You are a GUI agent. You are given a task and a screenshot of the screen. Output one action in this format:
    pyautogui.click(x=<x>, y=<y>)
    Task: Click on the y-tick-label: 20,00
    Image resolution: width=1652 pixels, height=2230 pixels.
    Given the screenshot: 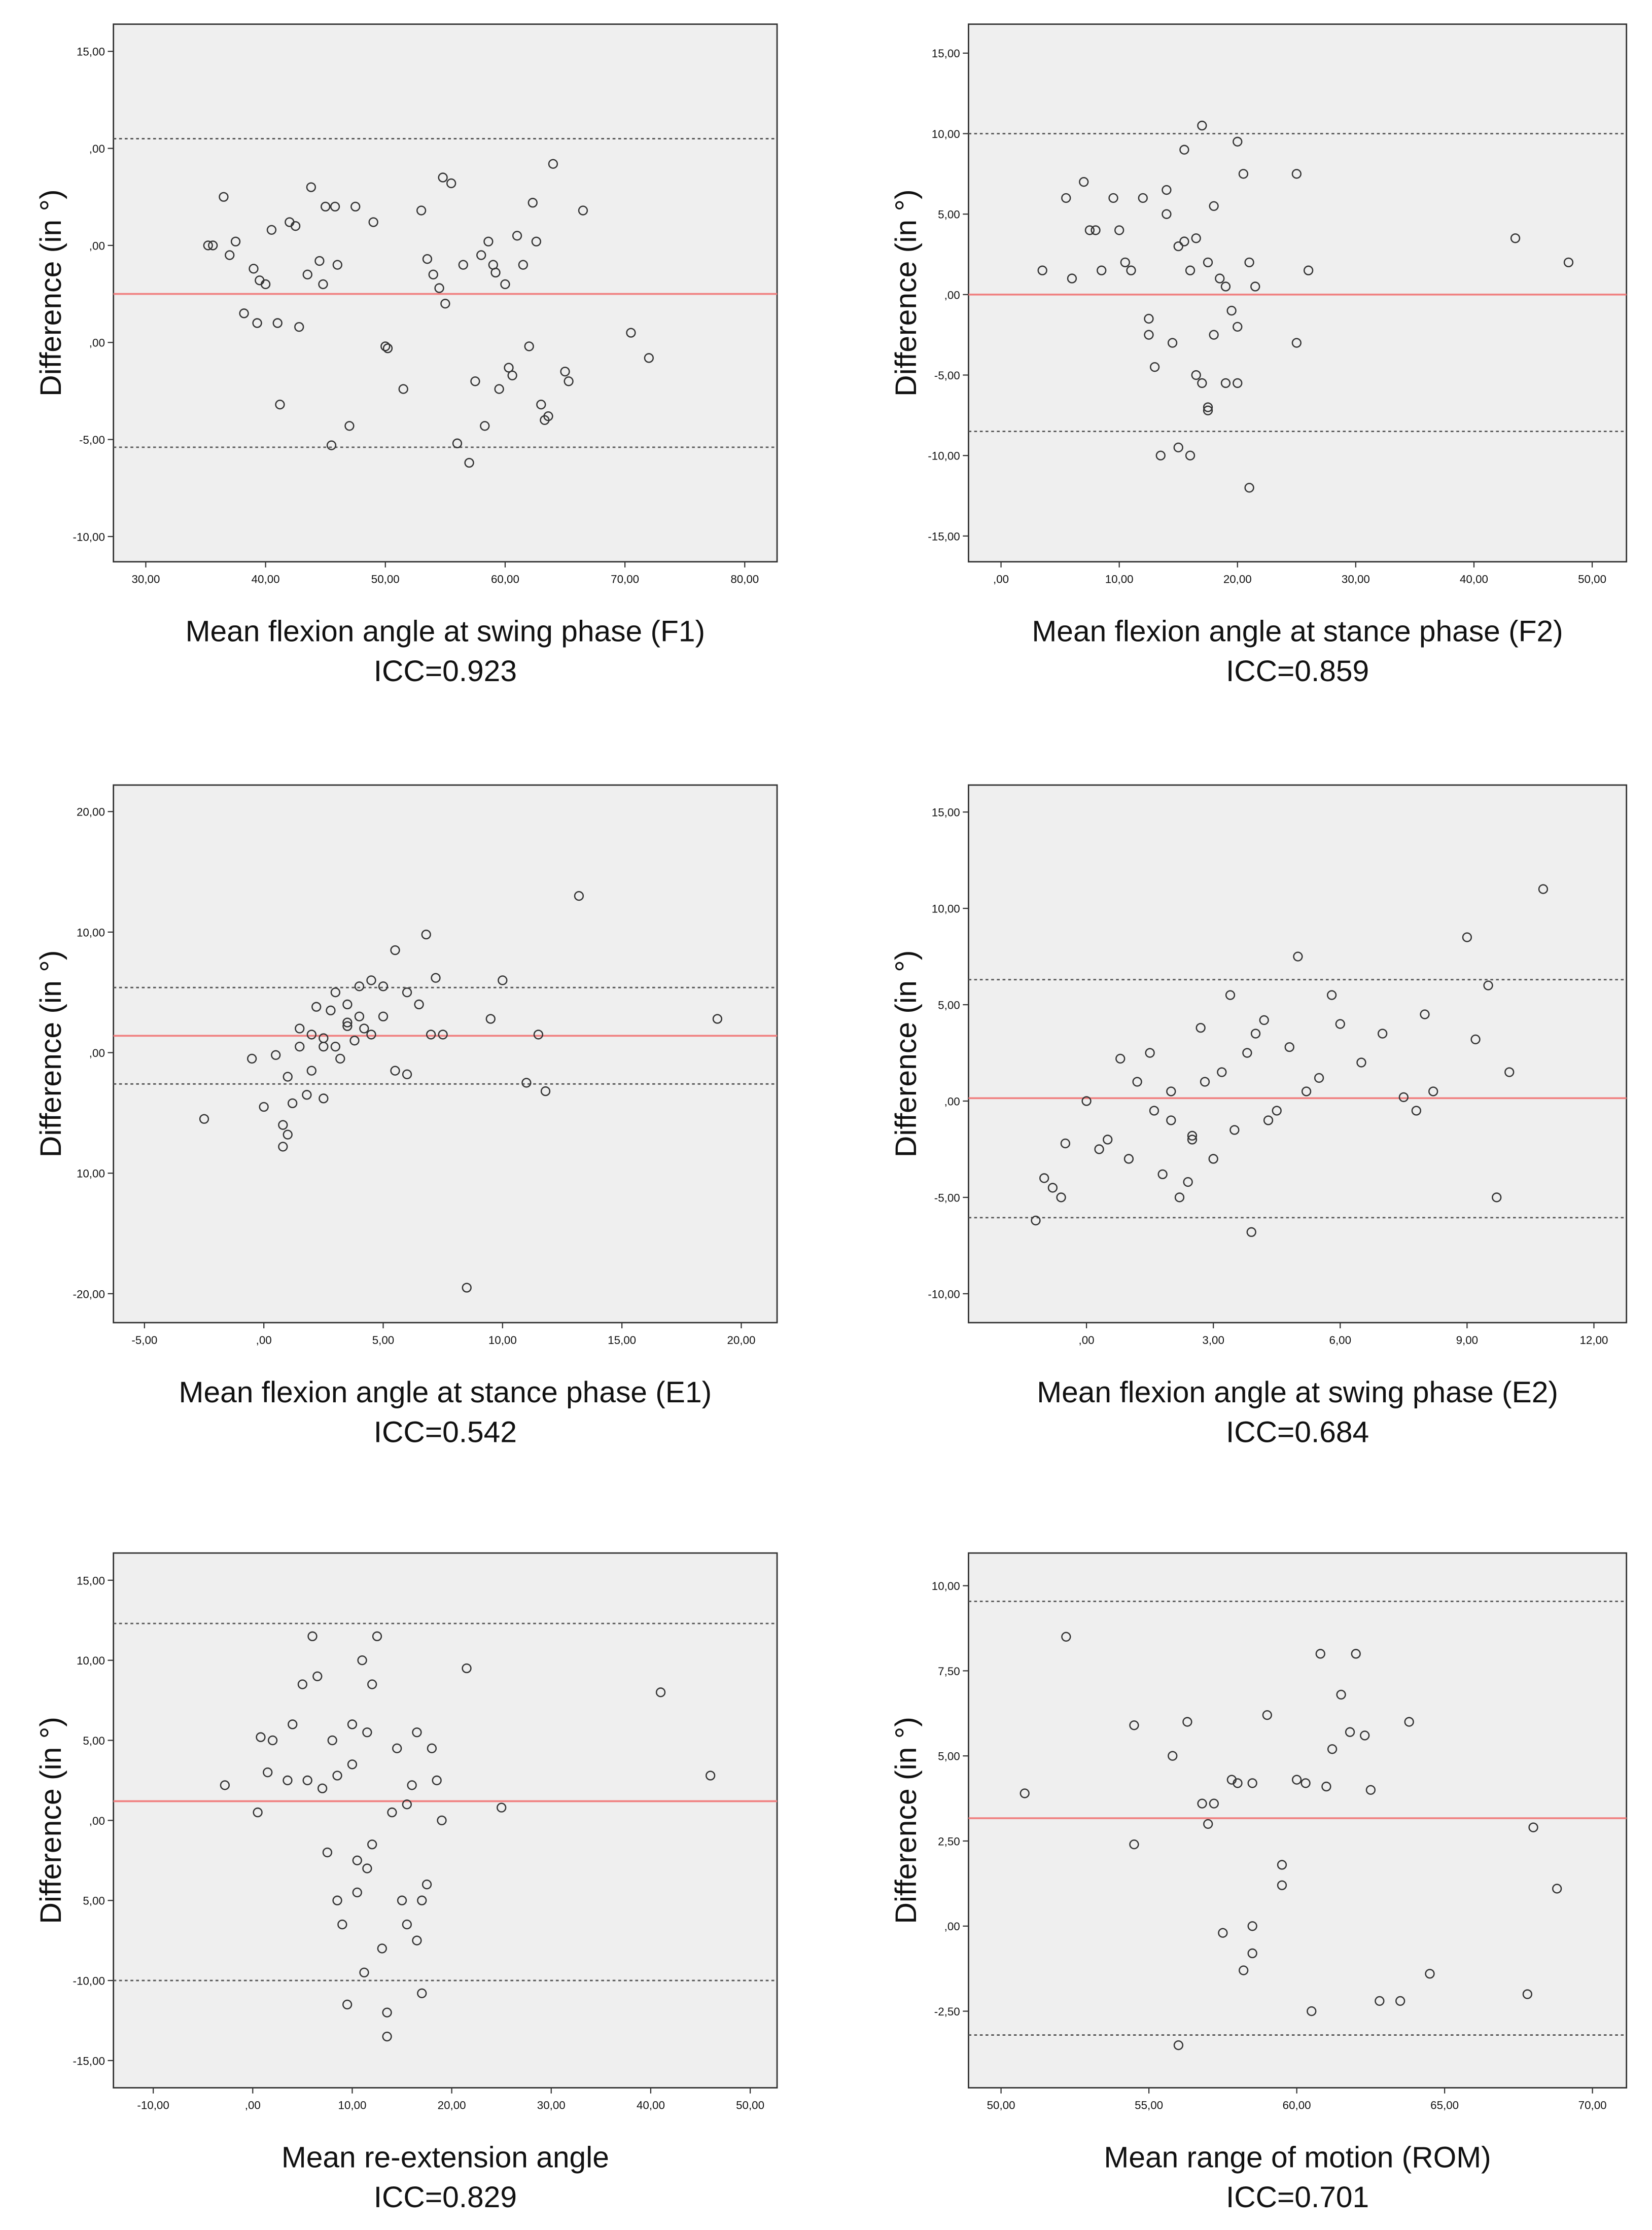 What is the action you would take?
    pyautogui.click(x=91, y=812)
    